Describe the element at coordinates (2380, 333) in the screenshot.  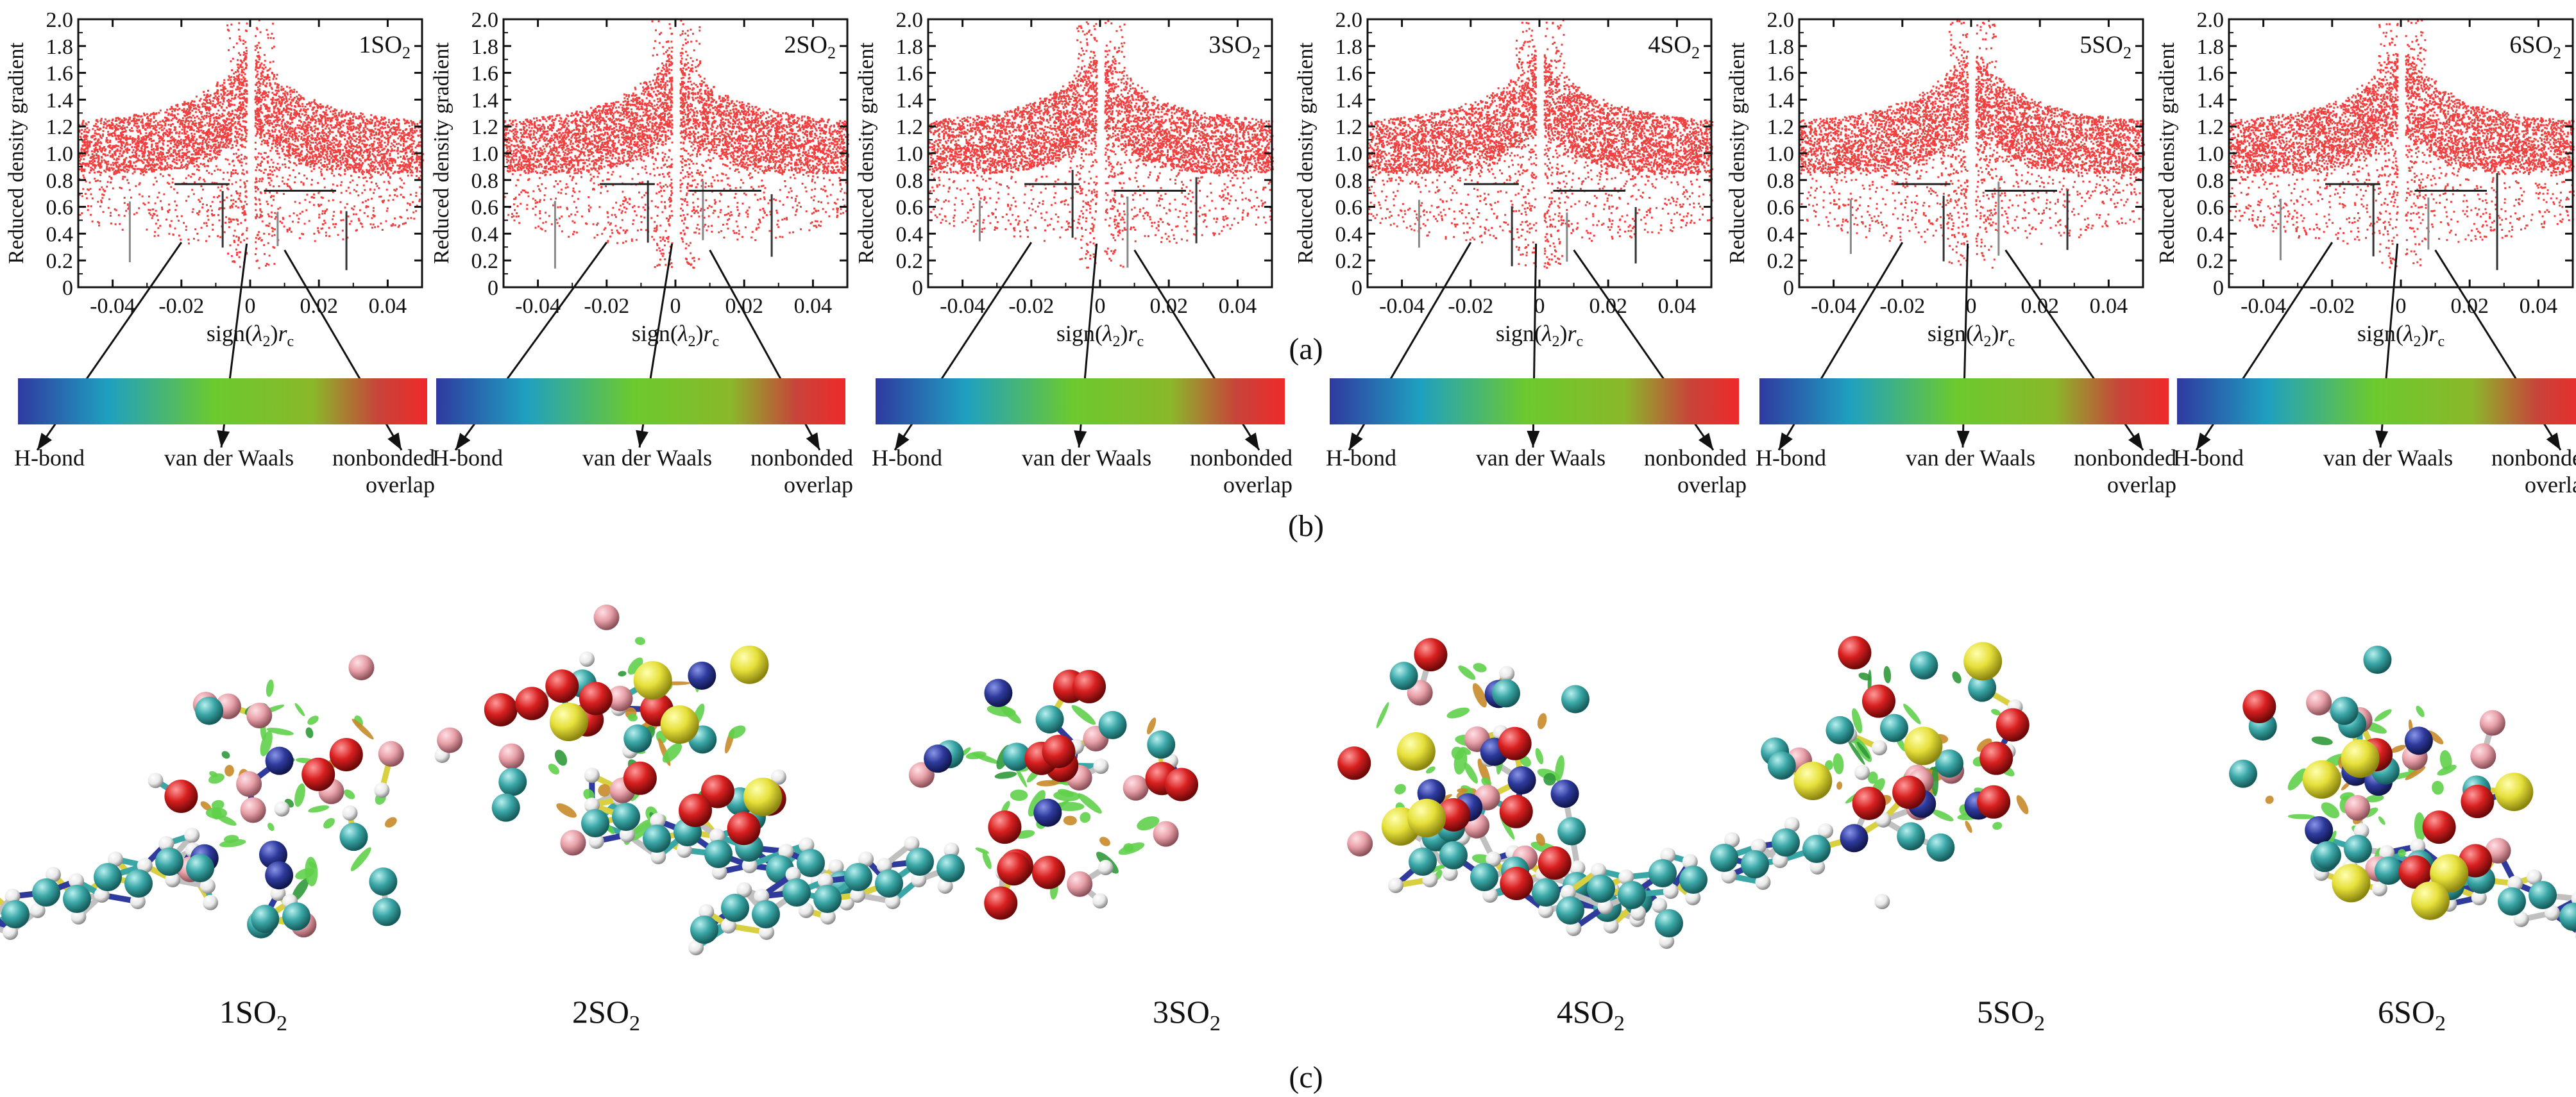
I see `x-axis-label-part: sign(` at that location.